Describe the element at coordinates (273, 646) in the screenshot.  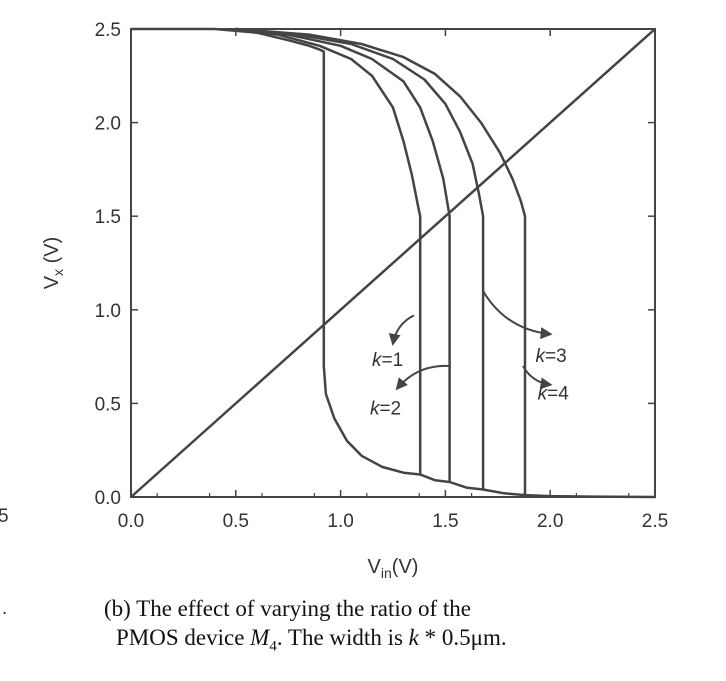
I see `caption-sub: 4` at that location.